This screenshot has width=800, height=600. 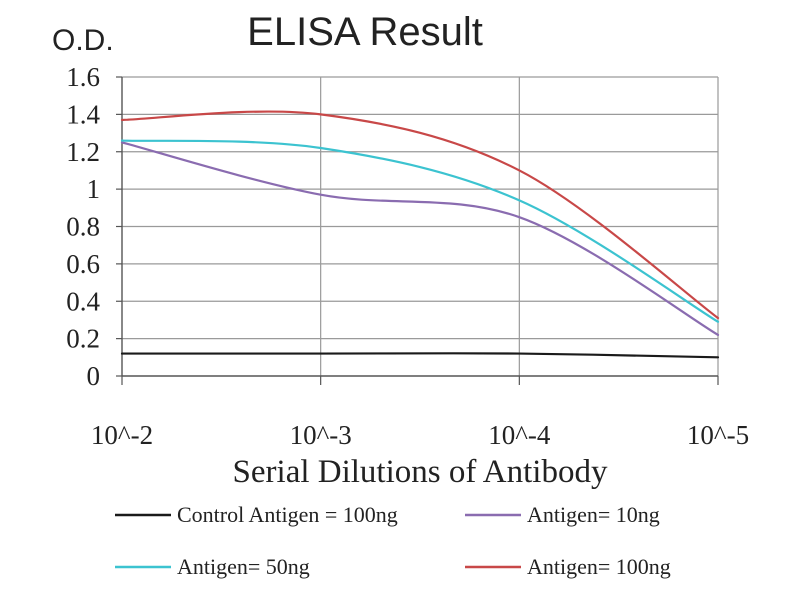 I want to click on y-tick-label: 0.4, so click(x=83, y=301).